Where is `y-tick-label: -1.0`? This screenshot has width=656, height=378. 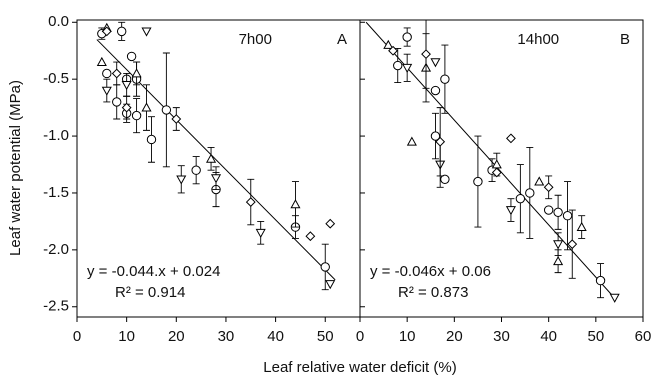 y-tick-label: -1.0 is located at coordinates (56, 135).